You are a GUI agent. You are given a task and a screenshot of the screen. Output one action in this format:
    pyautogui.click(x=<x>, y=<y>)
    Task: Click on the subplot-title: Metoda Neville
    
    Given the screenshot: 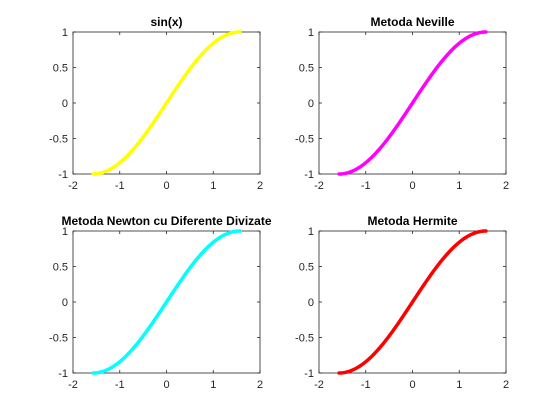 What is the action you would take?
    pyautogui.click(x=412, y=22)
    